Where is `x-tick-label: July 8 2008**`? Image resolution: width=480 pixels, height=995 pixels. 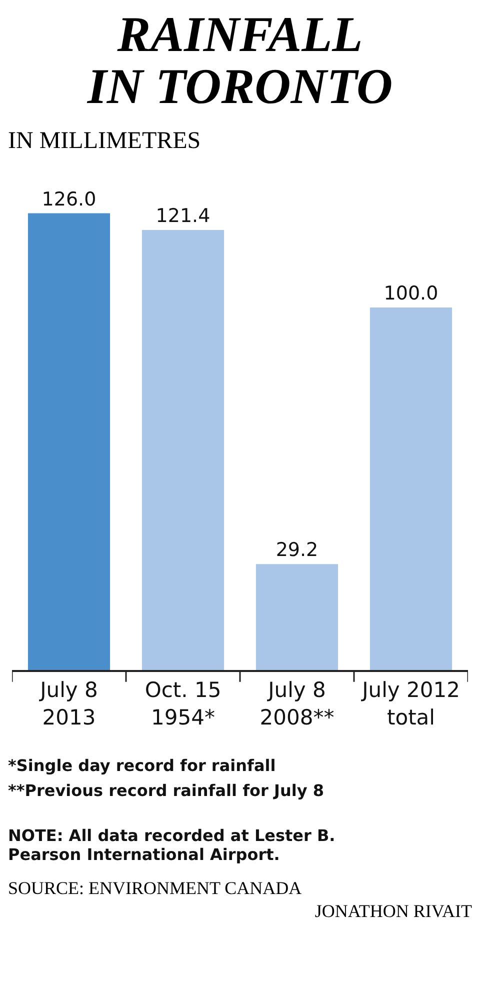
x-tick-label: July 8 2008** is located at coordinates (297, 704).